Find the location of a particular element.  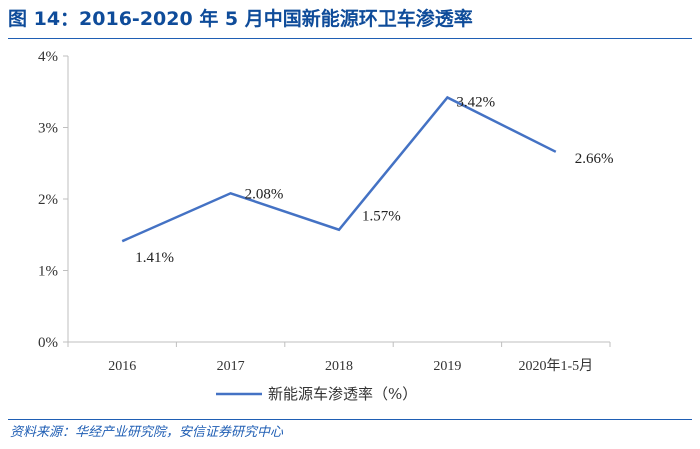

y-tick-label: 0% is located at coordinates (48, 343).